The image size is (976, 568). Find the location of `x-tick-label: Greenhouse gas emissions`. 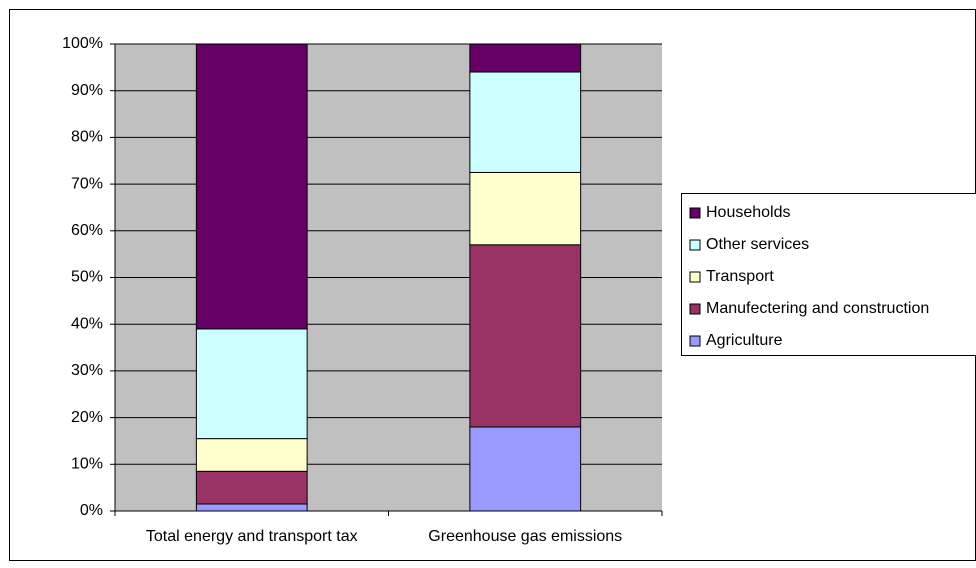

x-tick-label: Greenhouse gas emissions is located at coordinates (525, 536).